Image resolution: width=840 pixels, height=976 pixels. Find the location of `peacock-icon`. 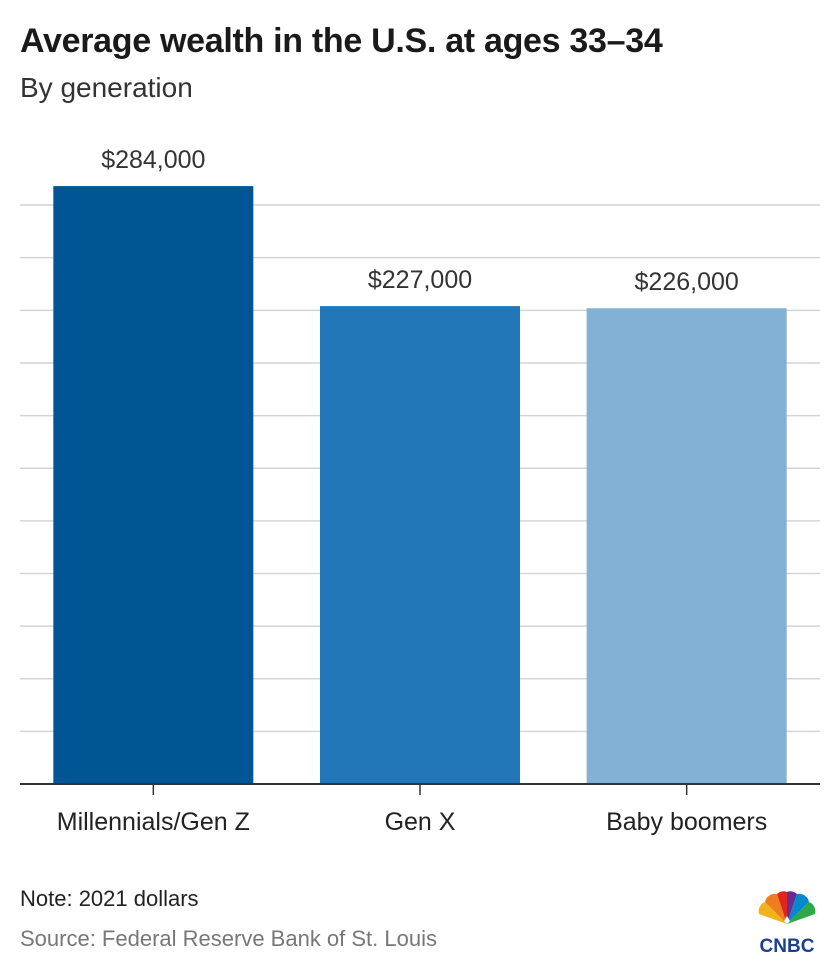

peacock-icon is located at coordinates (787, 907).